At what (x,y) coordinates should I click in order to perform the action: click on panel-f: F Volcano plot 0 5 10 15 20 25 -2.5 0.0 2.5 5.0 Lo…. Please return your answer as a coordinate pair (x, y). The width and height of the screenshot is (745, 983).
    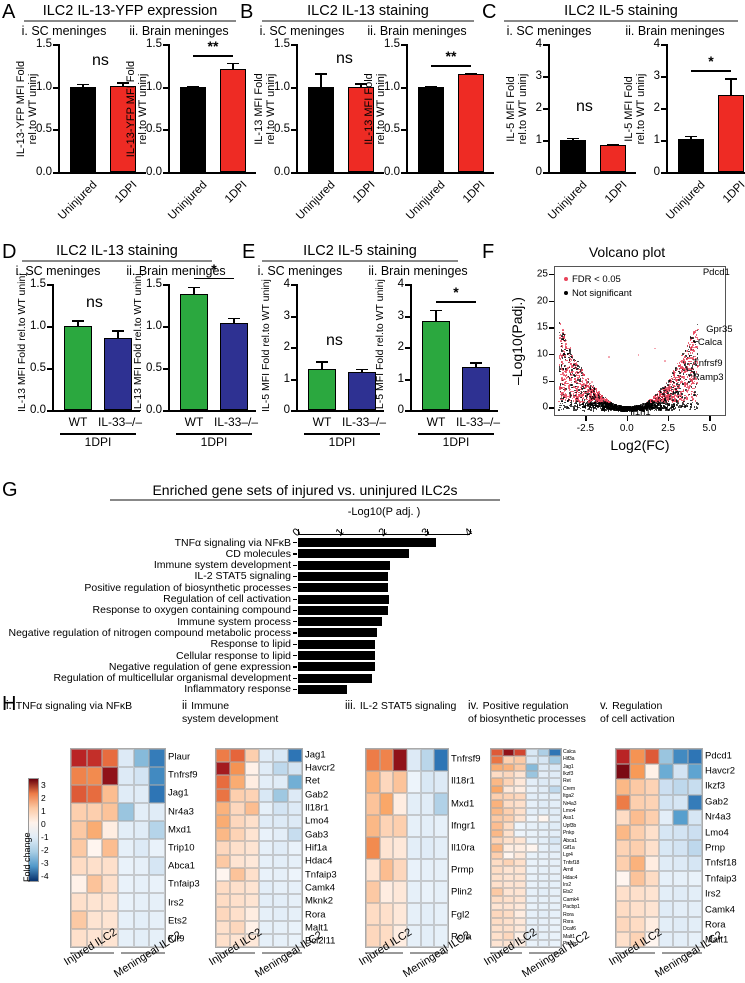
    Looking at the image, I should click on (613, 356).